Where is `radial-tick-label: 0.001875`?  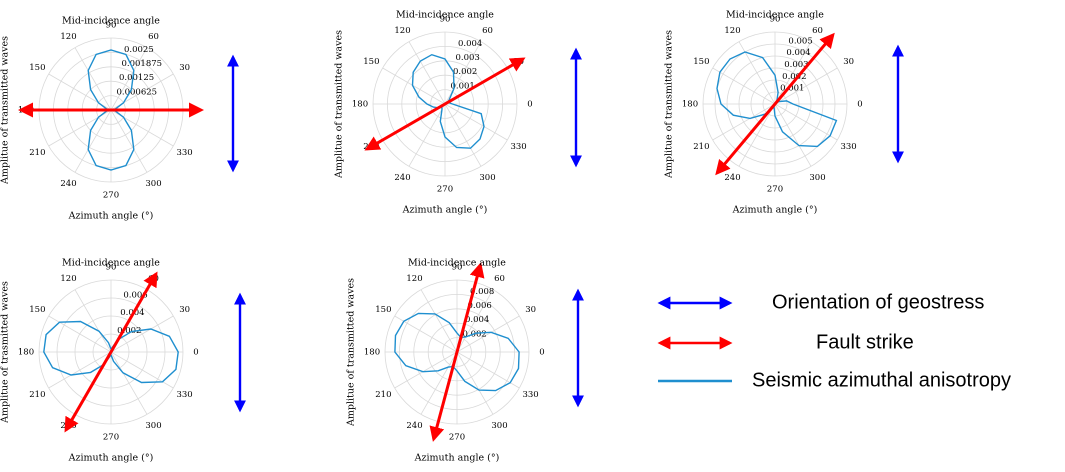
radial-tick-label: 0.001875 is located at coordinates (142, 64).